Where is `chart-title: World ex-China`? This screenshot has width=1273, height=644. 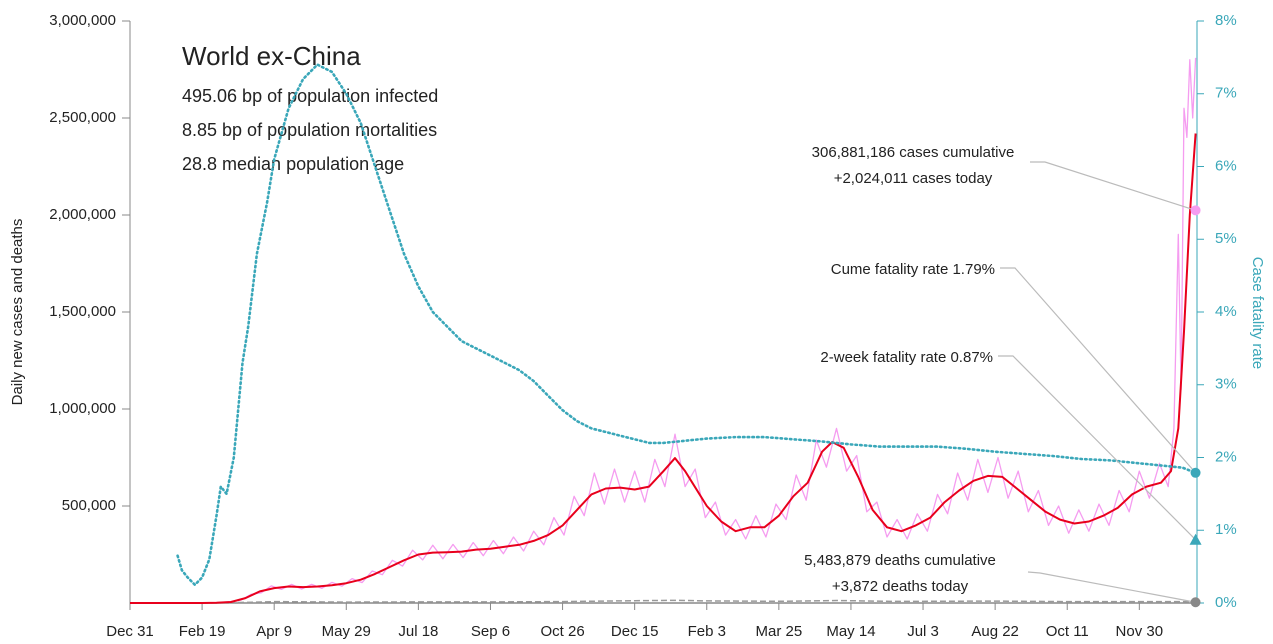 chart-title: World ex-China is located at coordinates (271, 56).